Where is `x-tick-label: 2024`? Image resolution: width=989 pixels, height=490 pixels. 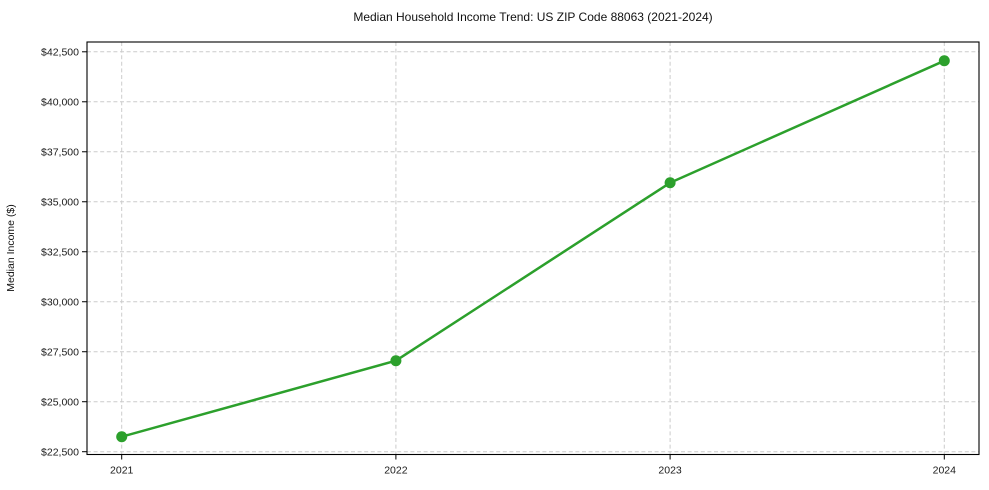 x-tick-label: 2024 is located at coordinates (945, 471).